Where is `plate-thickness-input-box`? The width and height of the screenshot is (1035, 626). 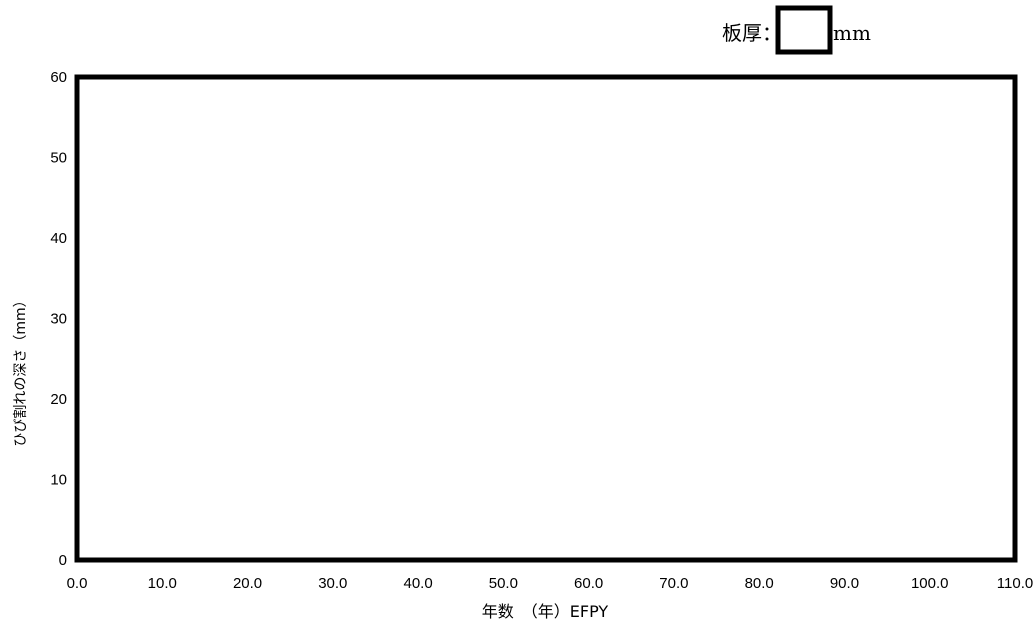 plate-thickness-input-box is located at coordinates (804, 30).